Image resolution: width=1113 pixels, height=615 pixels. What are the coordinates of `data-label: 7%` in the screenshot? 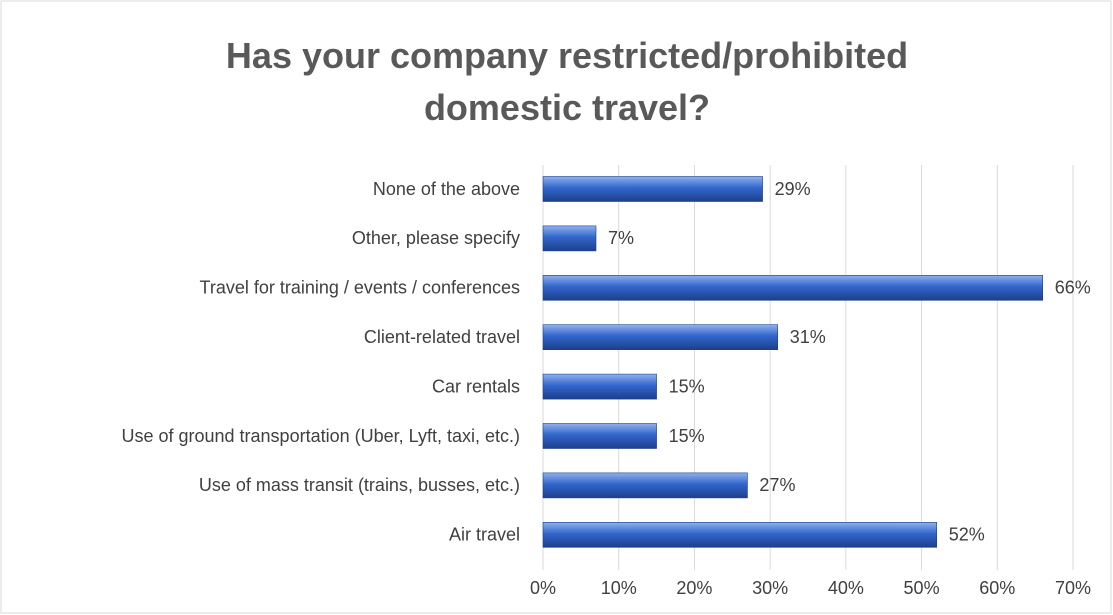 It's located at (621, 238).